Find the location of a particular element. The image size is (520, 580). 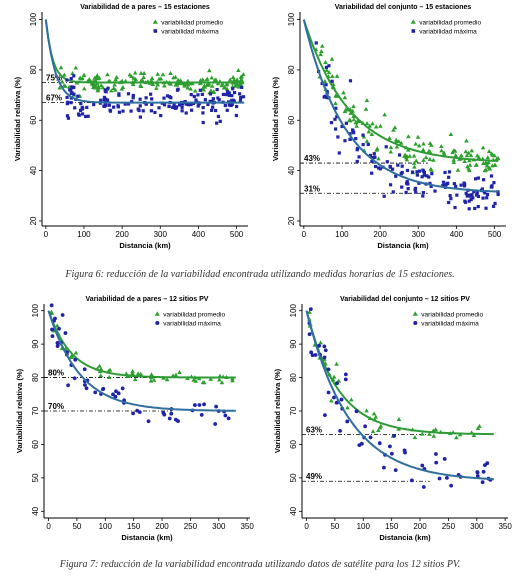

reference-line-label: 67% is located at coordinates (54, 98).